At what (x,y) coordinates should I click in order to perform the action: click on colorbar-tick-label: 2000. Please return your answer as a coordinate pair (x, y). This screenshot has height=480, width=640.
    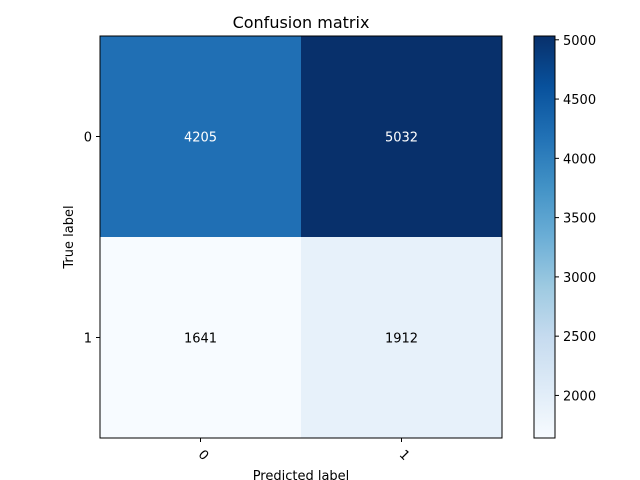
    Looking at the image, I should click on (579, 396).